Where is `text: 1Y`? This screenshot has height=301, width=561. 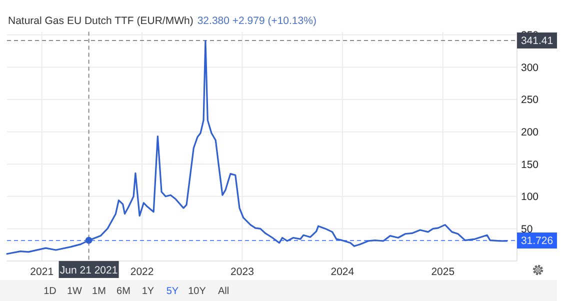 text: 1Y is located at coordinates (148, 291).